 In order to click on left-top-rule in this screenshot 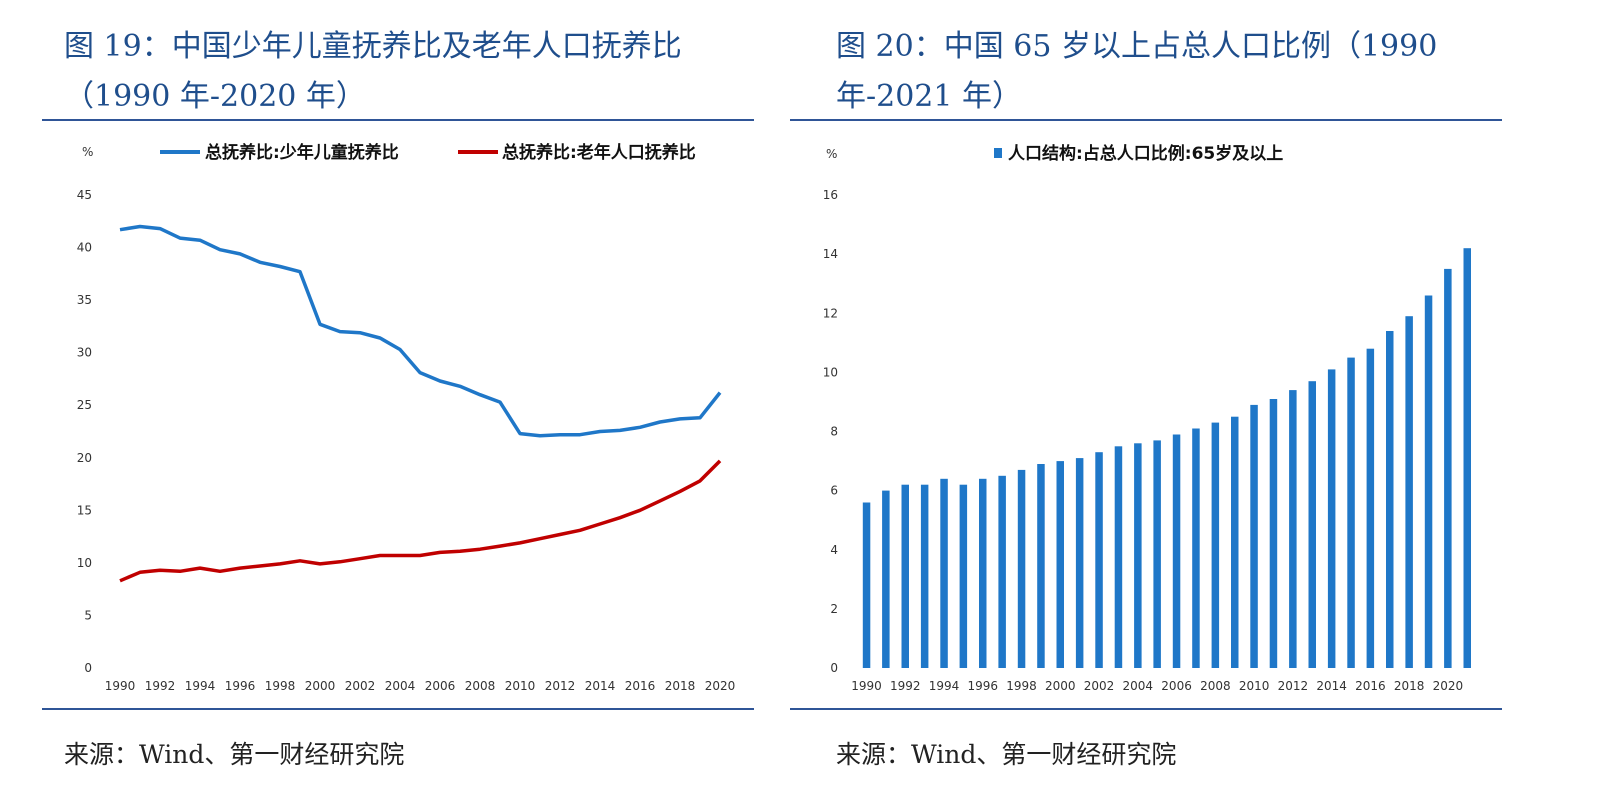, I will do `click(398, 120)`.